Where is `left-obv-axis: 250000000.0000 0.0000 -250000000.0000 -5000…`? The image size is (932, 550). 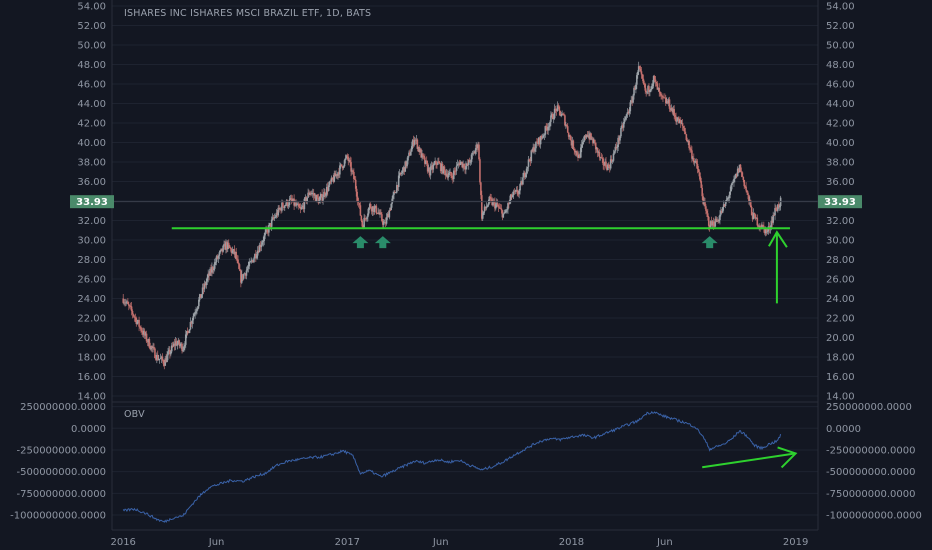
left-obv-axis: 250000000.0000 0.0000 -250000000.0000 -5000… is located at coordinates (58, 461).